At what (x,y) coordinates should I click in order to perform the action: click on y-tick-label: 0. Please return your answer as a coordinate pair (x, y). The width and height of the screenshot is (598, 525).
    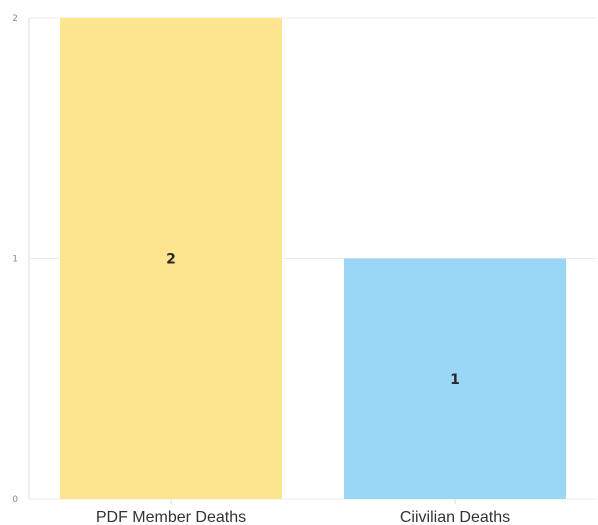
    Looking at the image, I should click on (15, 500).